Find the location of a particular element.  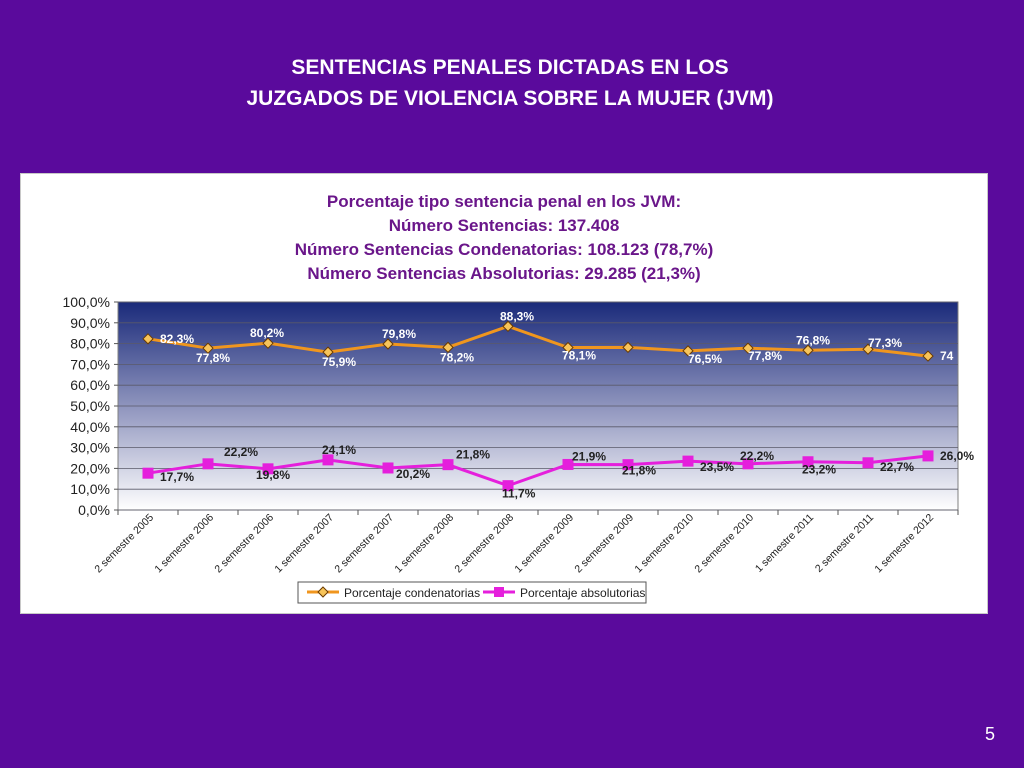

y-tick-label: 100,0% is located at coordinates (86, 302).